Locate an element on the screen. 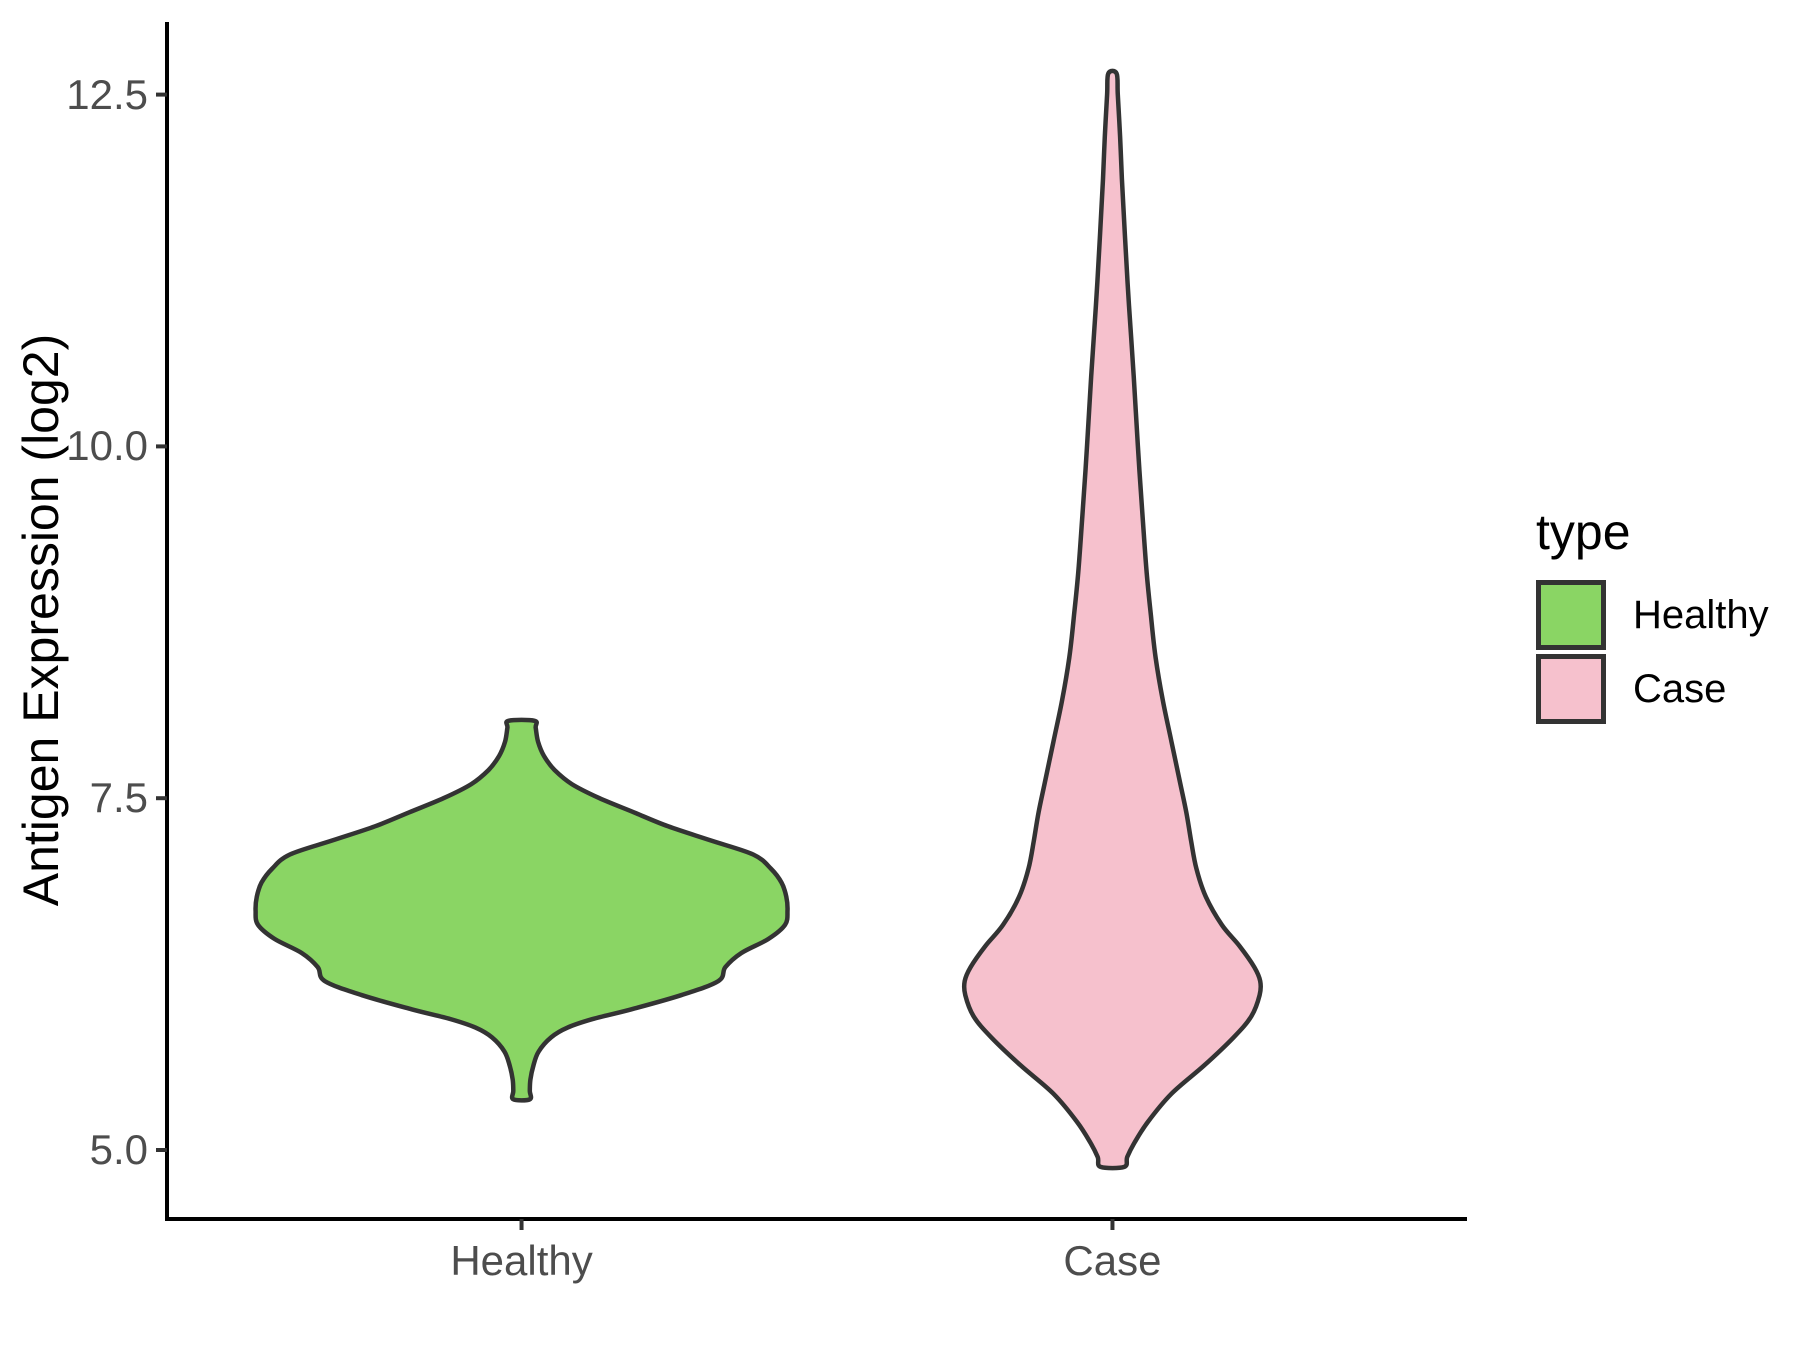  legend: type Healthy Case is located at coordinates (1652, 616).